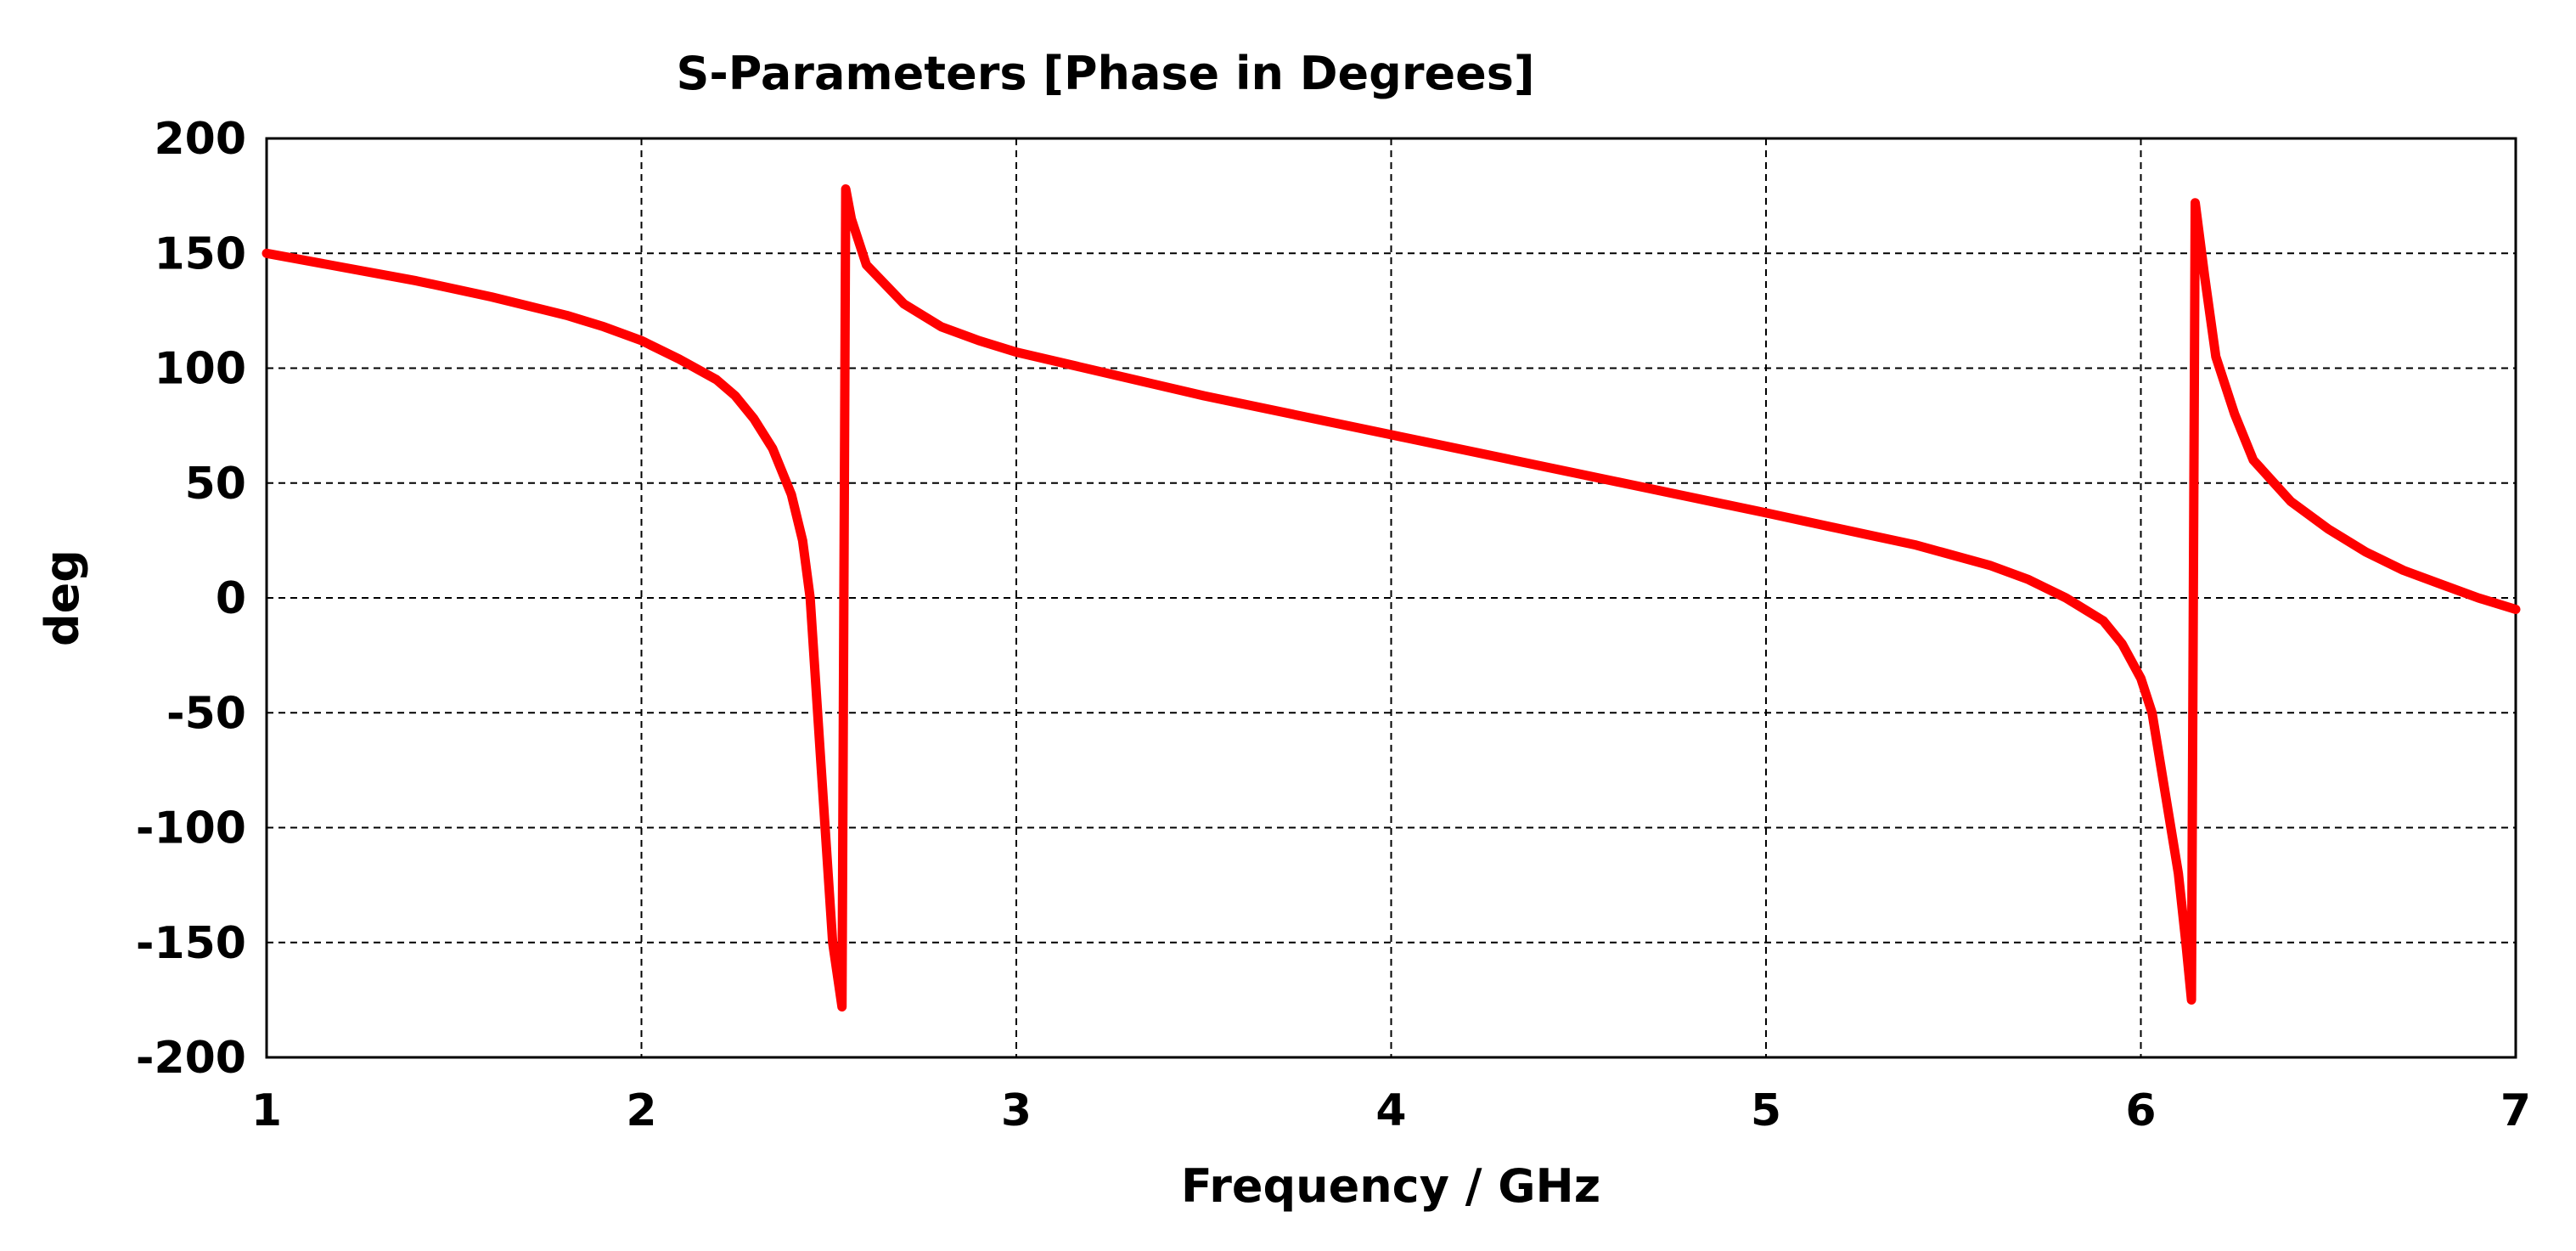 Image resolution: width=2576 pixels, height=1251 pixels. I want to click on y-tick-label: -100, so click(191, 828).